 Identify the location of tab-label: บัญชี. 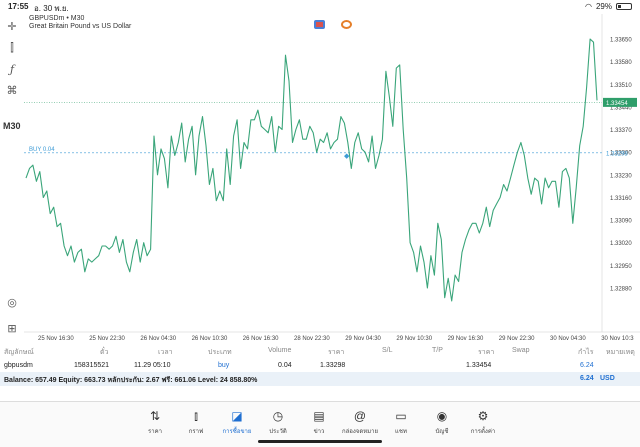
(442, 432).